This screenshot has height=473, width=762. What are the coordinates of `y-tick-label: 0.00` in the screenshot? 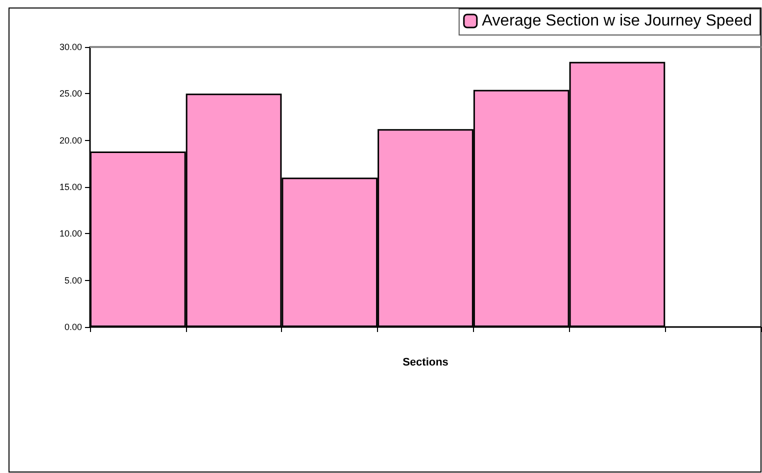 It's located at (73, 327).